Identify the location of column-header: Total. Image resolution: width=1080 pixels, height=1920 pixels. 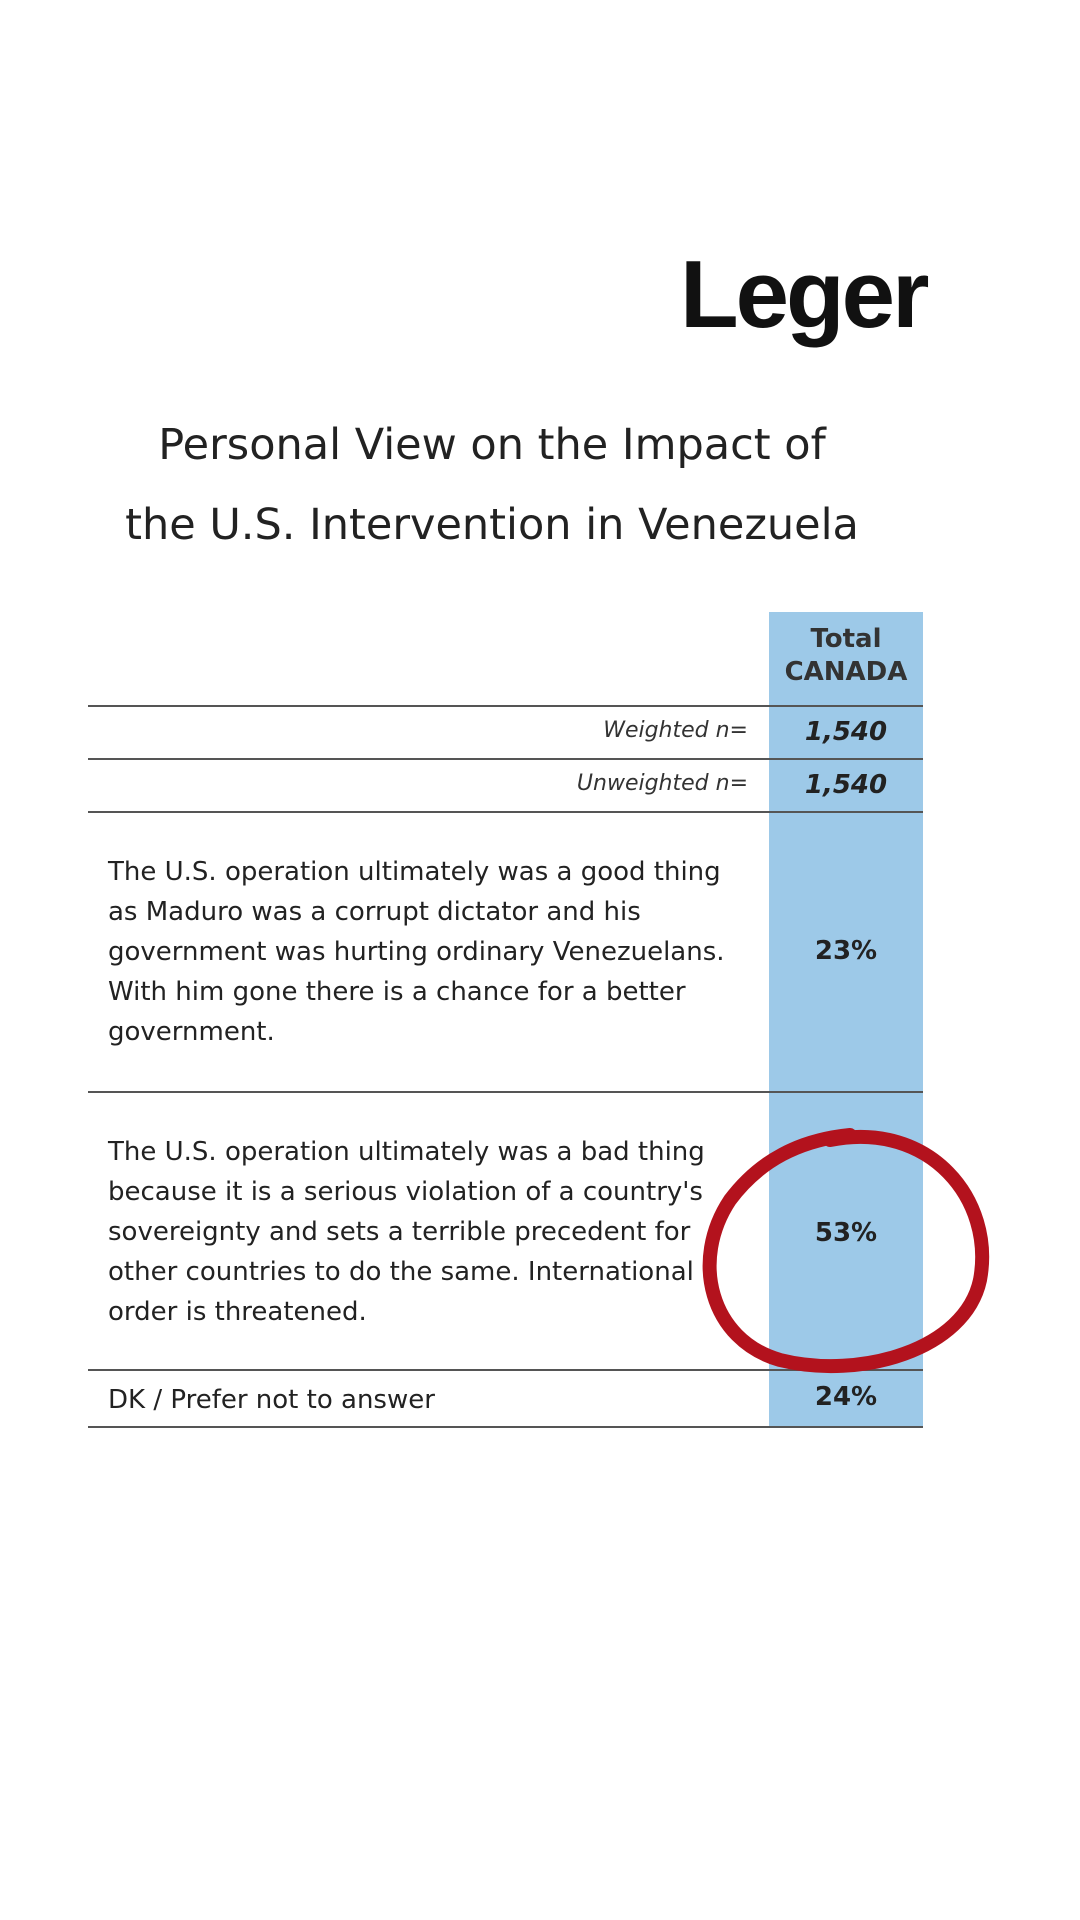
(846, 639).